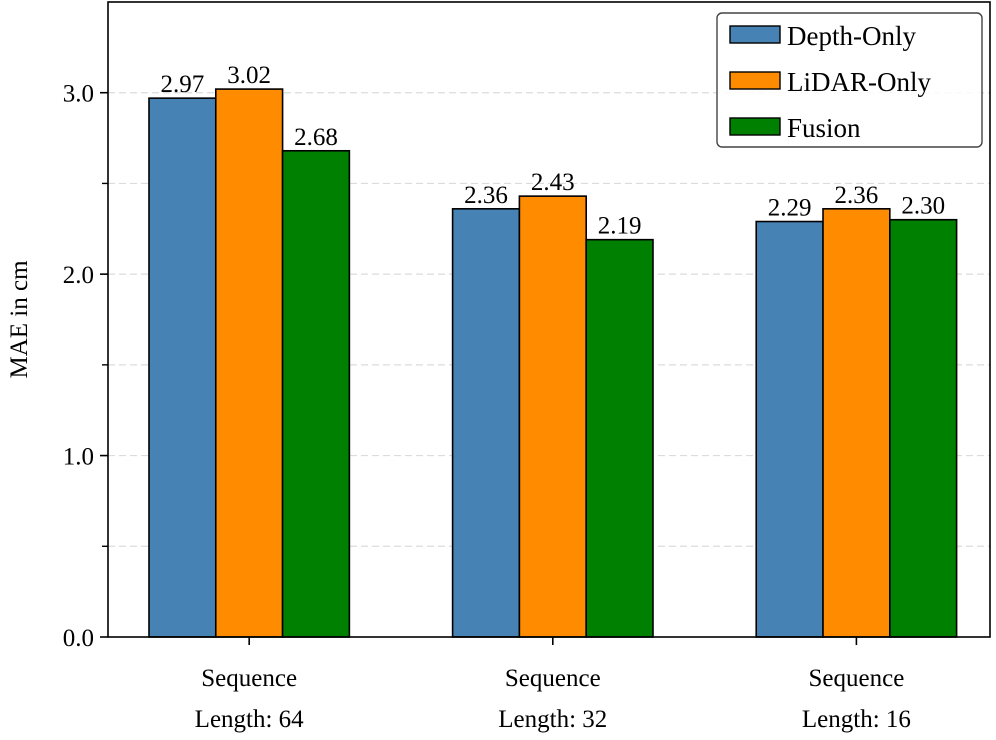 This screenshot has width=996, height=740. What do you see at coordinates (78, 638) in the screenshot?
I see `y-tick-label: 0.0` at bounding box center [78, 638].